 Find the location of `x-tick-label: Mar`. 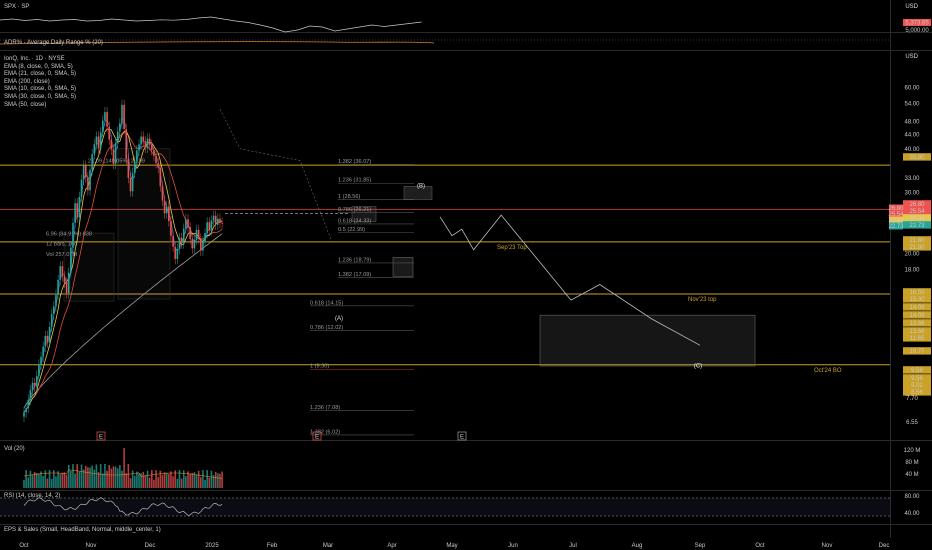

x-tick-label: Mar is located at coordinates (328, 546).